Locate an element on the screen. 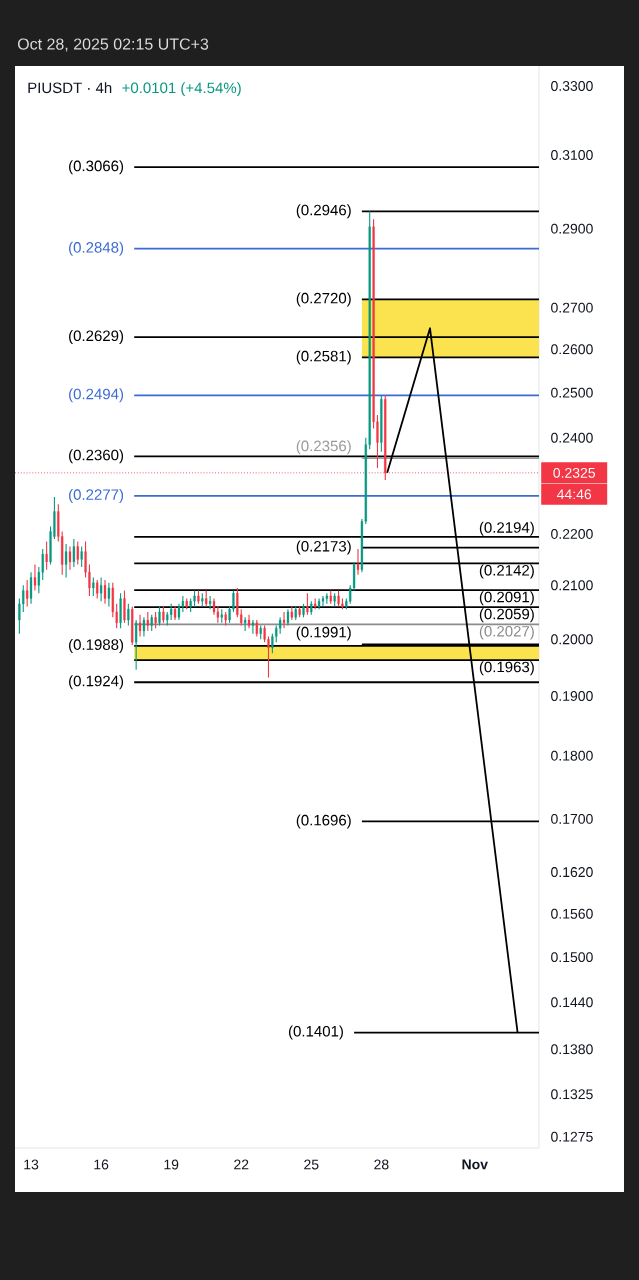 The height and width of the screenshot is (1280, 639). y-tick-label: 0.2100 is located at coordinates (572, 585).